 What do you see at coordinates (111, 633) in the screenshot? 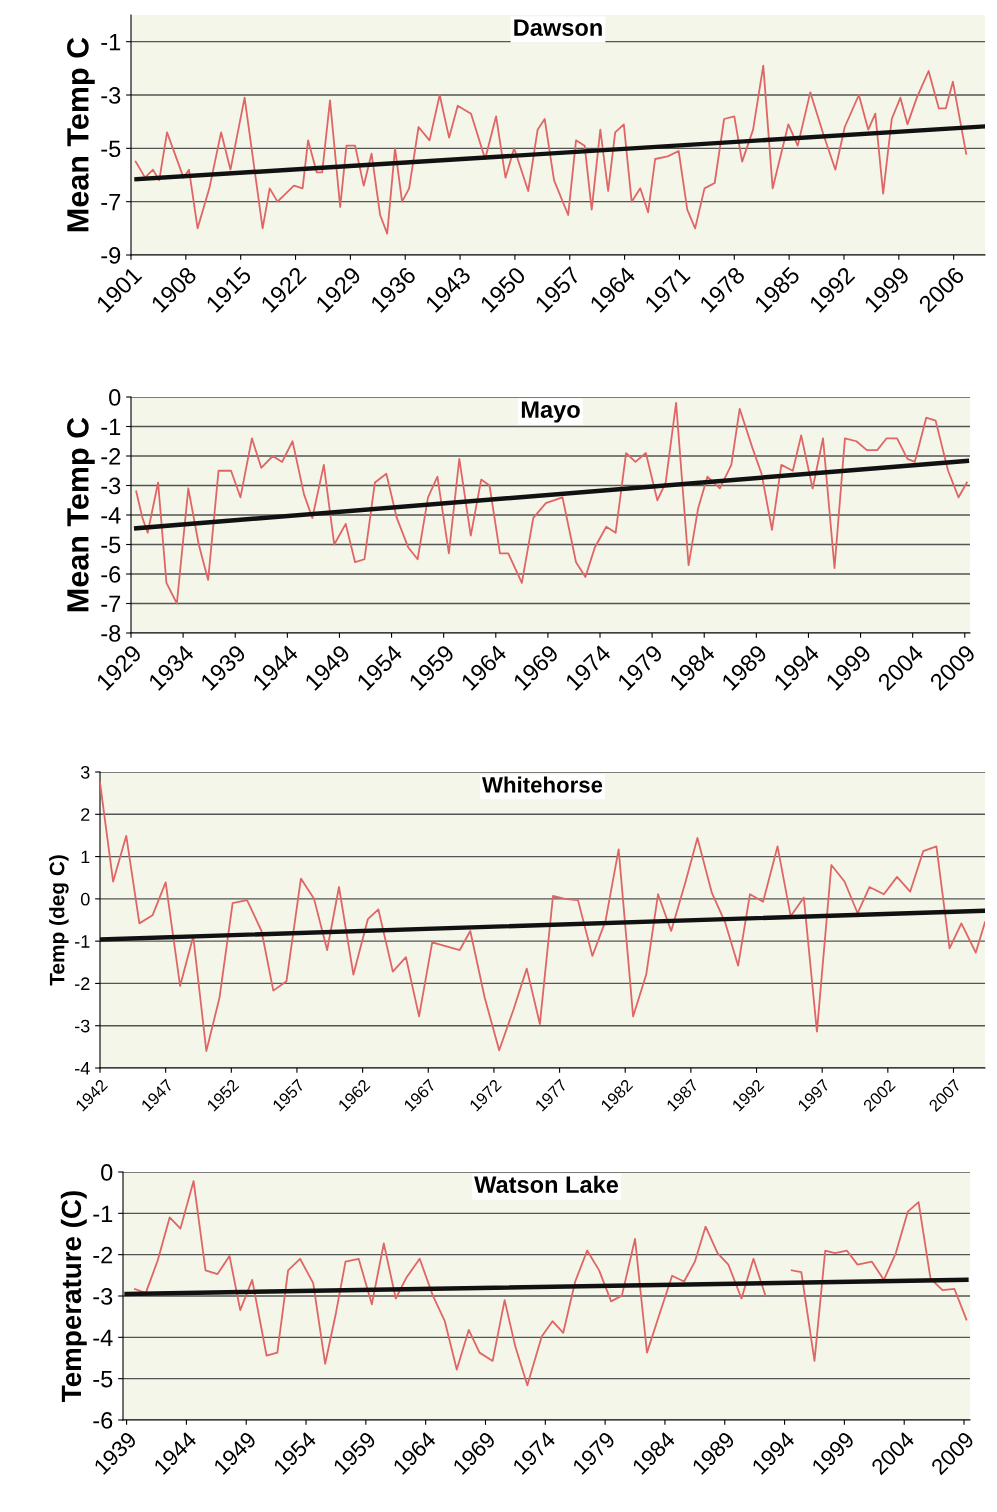
I see `y-tick-label: -8` at bounding box center [111, 633].